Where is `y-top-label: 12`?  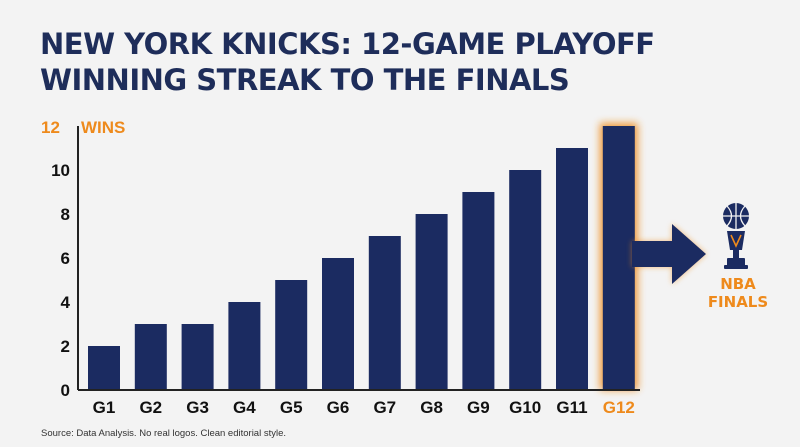
y-top-label: 12 is located at coordinates (50, 127).